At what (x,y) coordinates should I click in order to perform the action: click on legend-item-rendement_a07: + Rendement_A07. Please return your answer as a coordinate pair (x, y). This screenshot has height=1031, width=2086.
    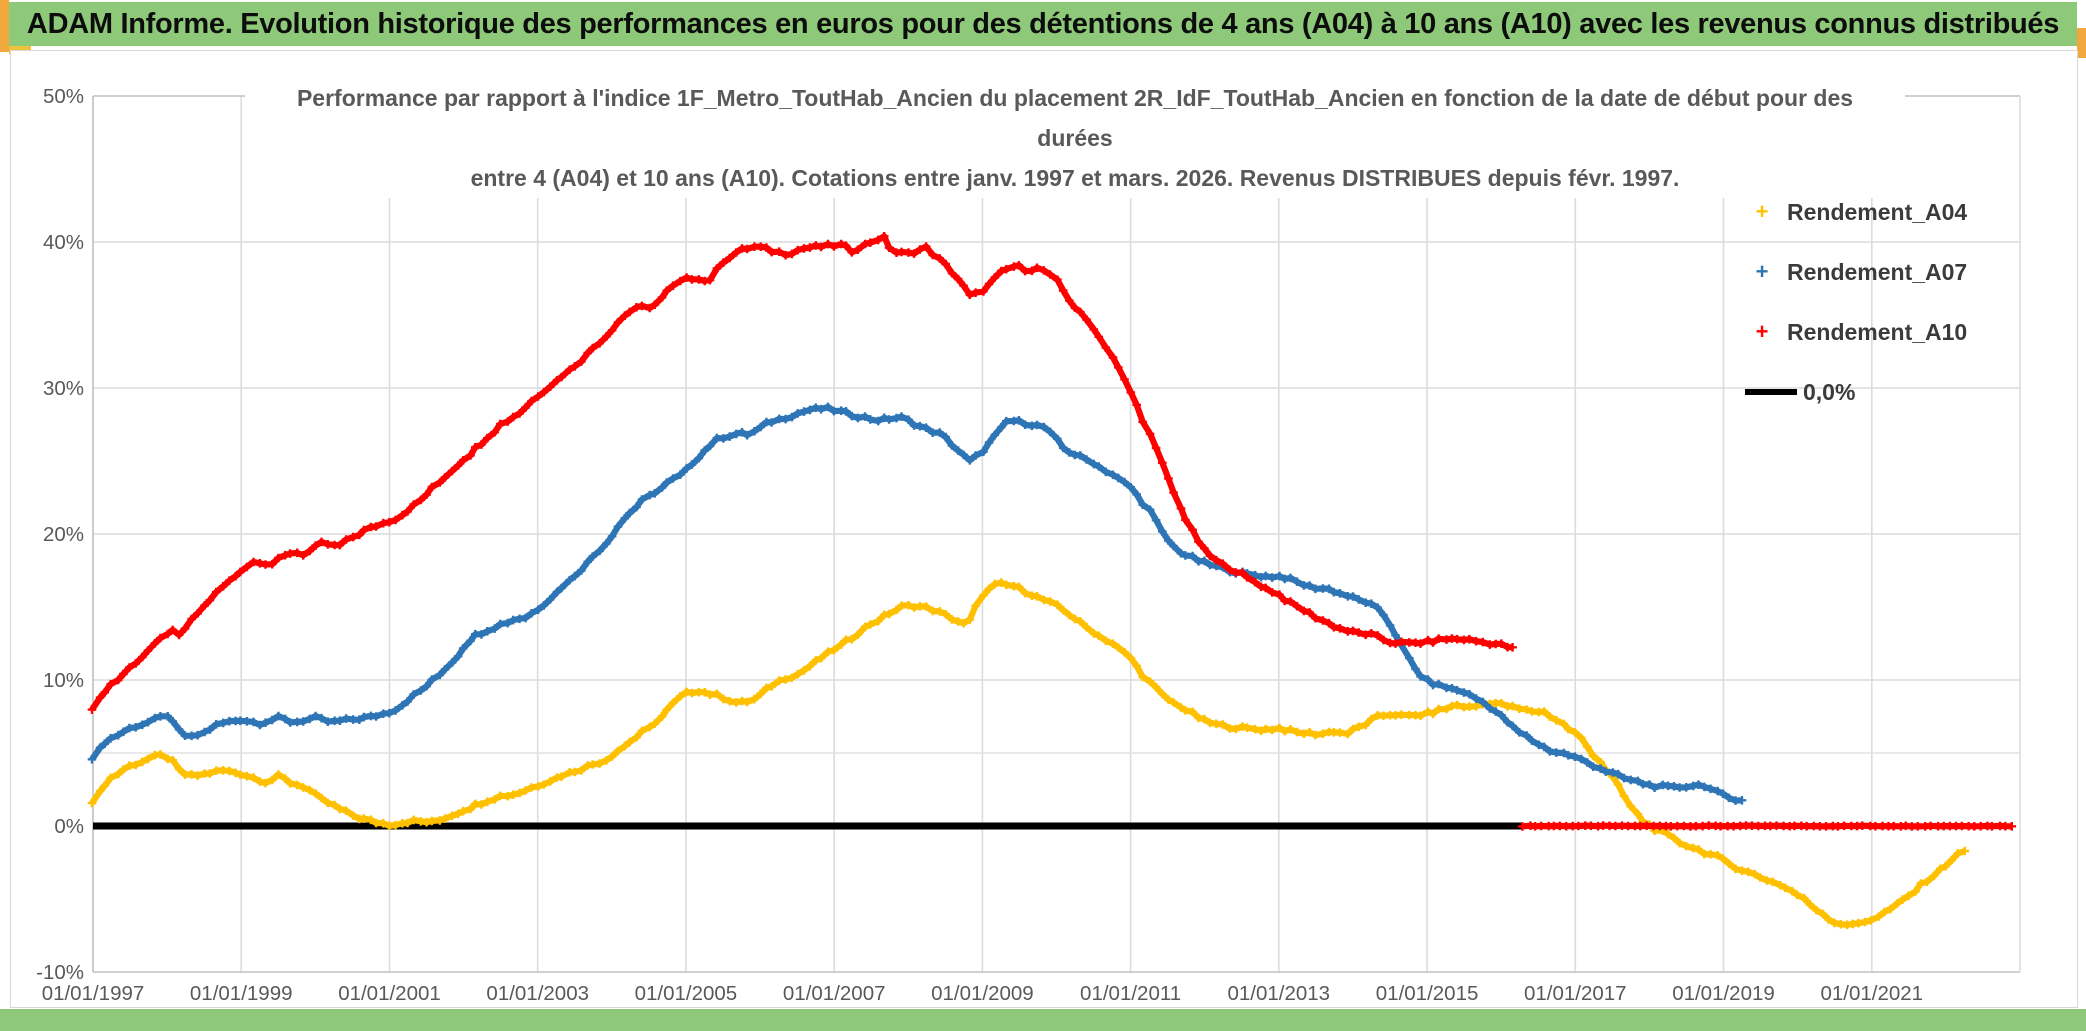
    Looking at the image, I should click on (1856, 272).